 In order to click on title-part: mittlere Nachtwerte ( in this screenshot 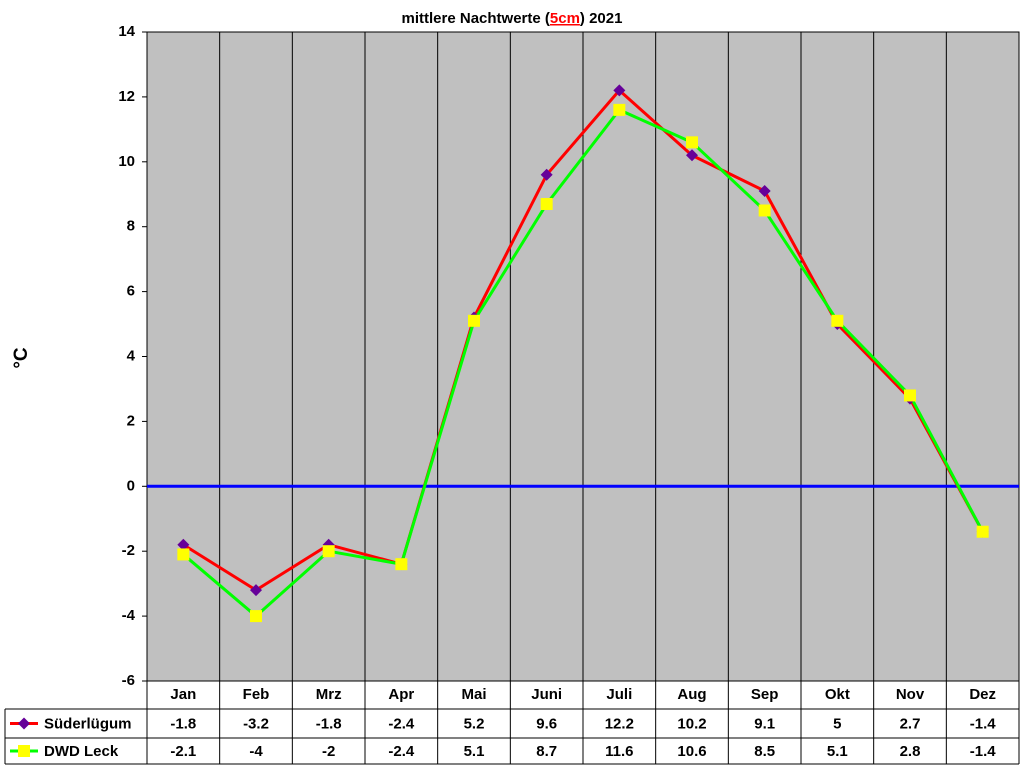, I will do `click(476, 18)`.